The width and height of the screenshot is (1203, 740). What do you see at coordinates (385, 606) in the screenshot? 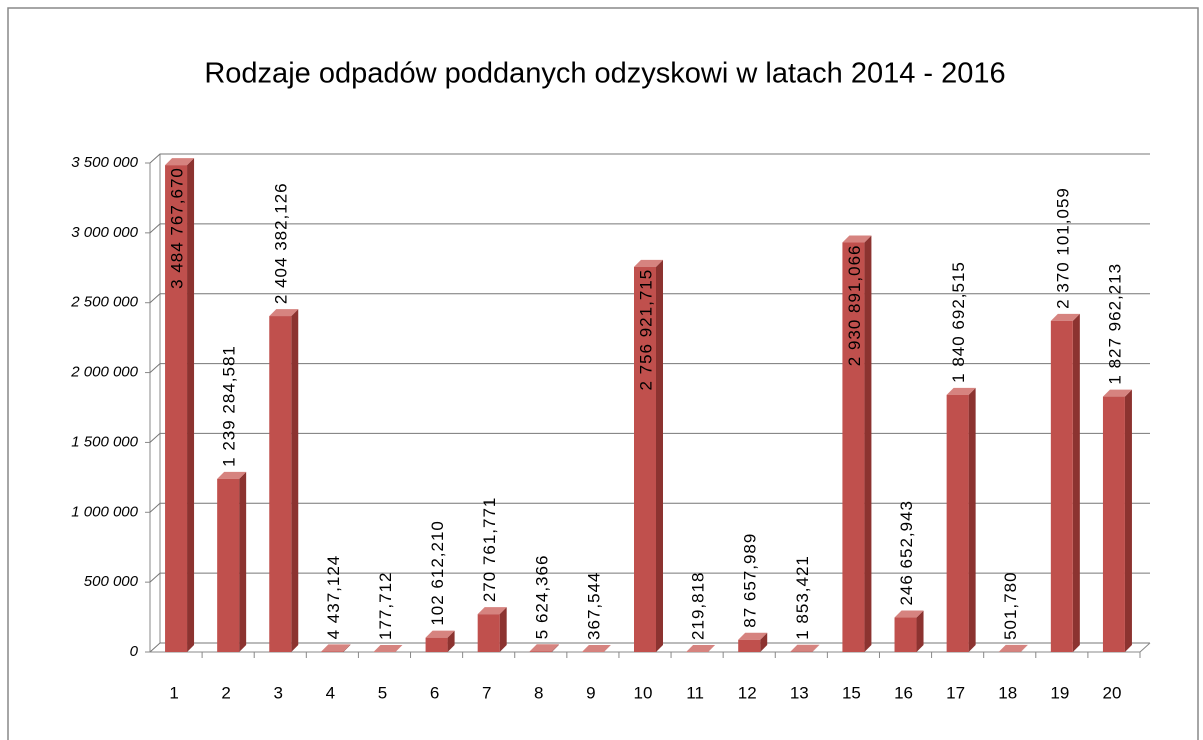
I see `value-label: 177,712` at bounding box center [385, 606].